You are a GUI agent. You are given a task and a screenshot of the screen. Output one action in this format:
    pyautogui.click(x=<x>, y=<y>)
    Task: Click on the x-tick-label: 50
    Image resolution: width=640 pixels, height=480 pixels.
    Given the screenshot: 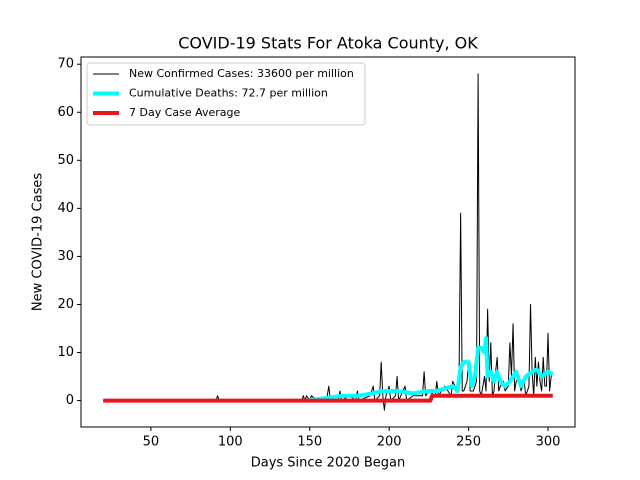 What is the action you would take?
    pyautogui.click(x=151, y=442)
    